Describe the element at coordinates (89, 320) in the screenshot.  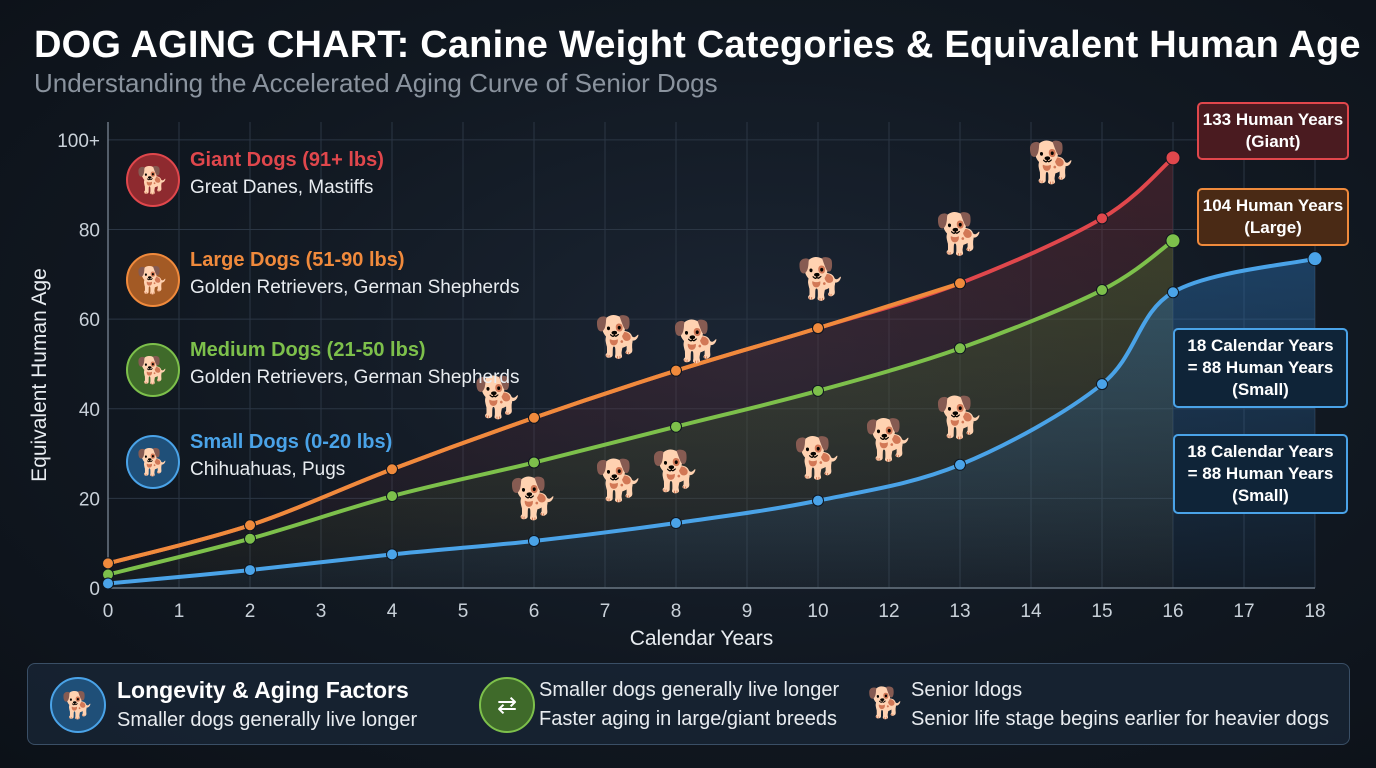
I see `y-tick-label: 60` at that location.